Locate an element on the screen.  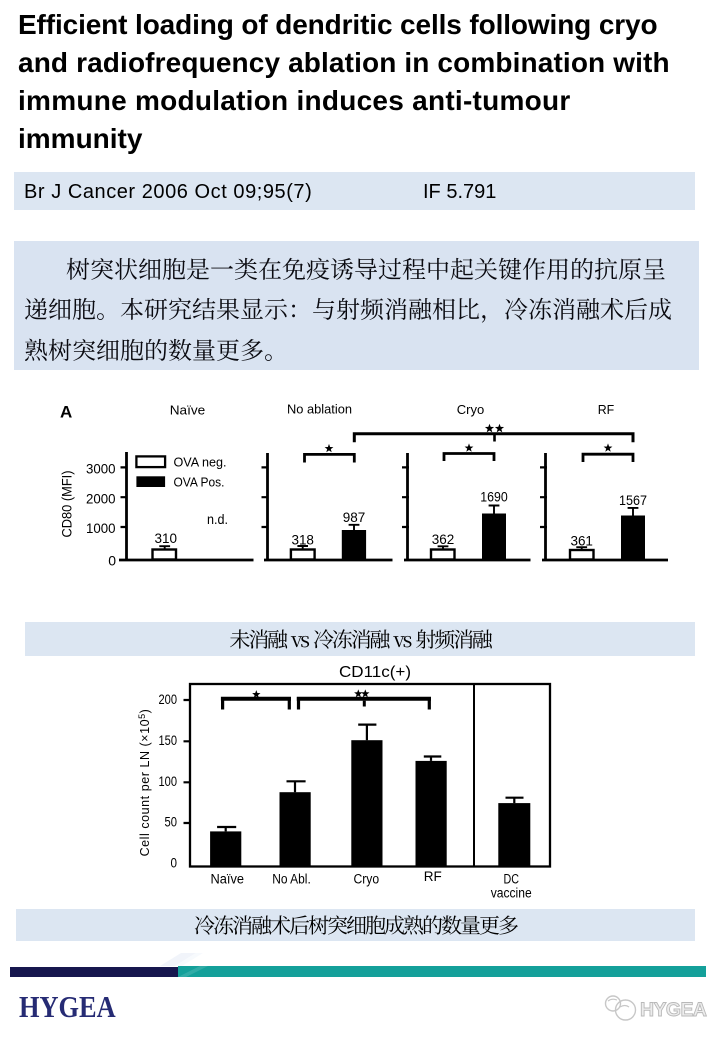
svg-text: DC is located at coordinates (512, 879).